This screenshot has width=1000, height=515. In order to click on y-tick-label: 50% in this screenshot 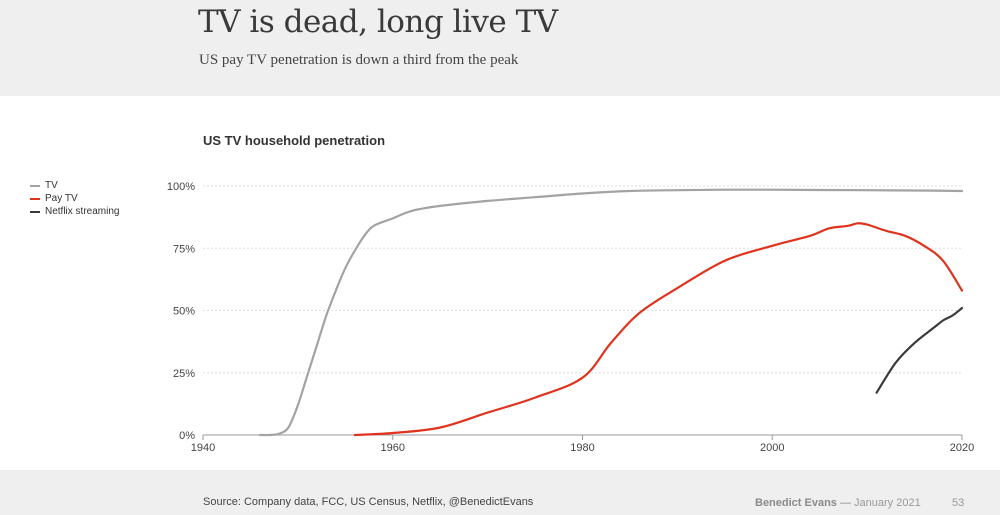, I will do `click(184, 312)`.